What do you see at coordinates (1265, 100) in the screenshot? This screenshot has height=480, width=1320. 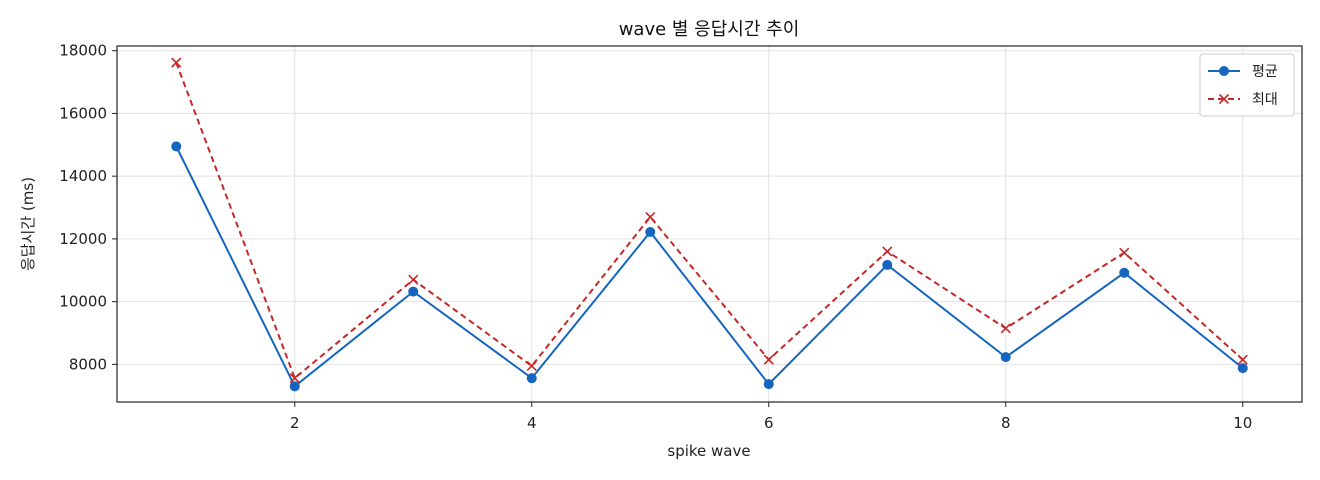 I see `legend-label: 최대` at bounding box center [1265, 100].